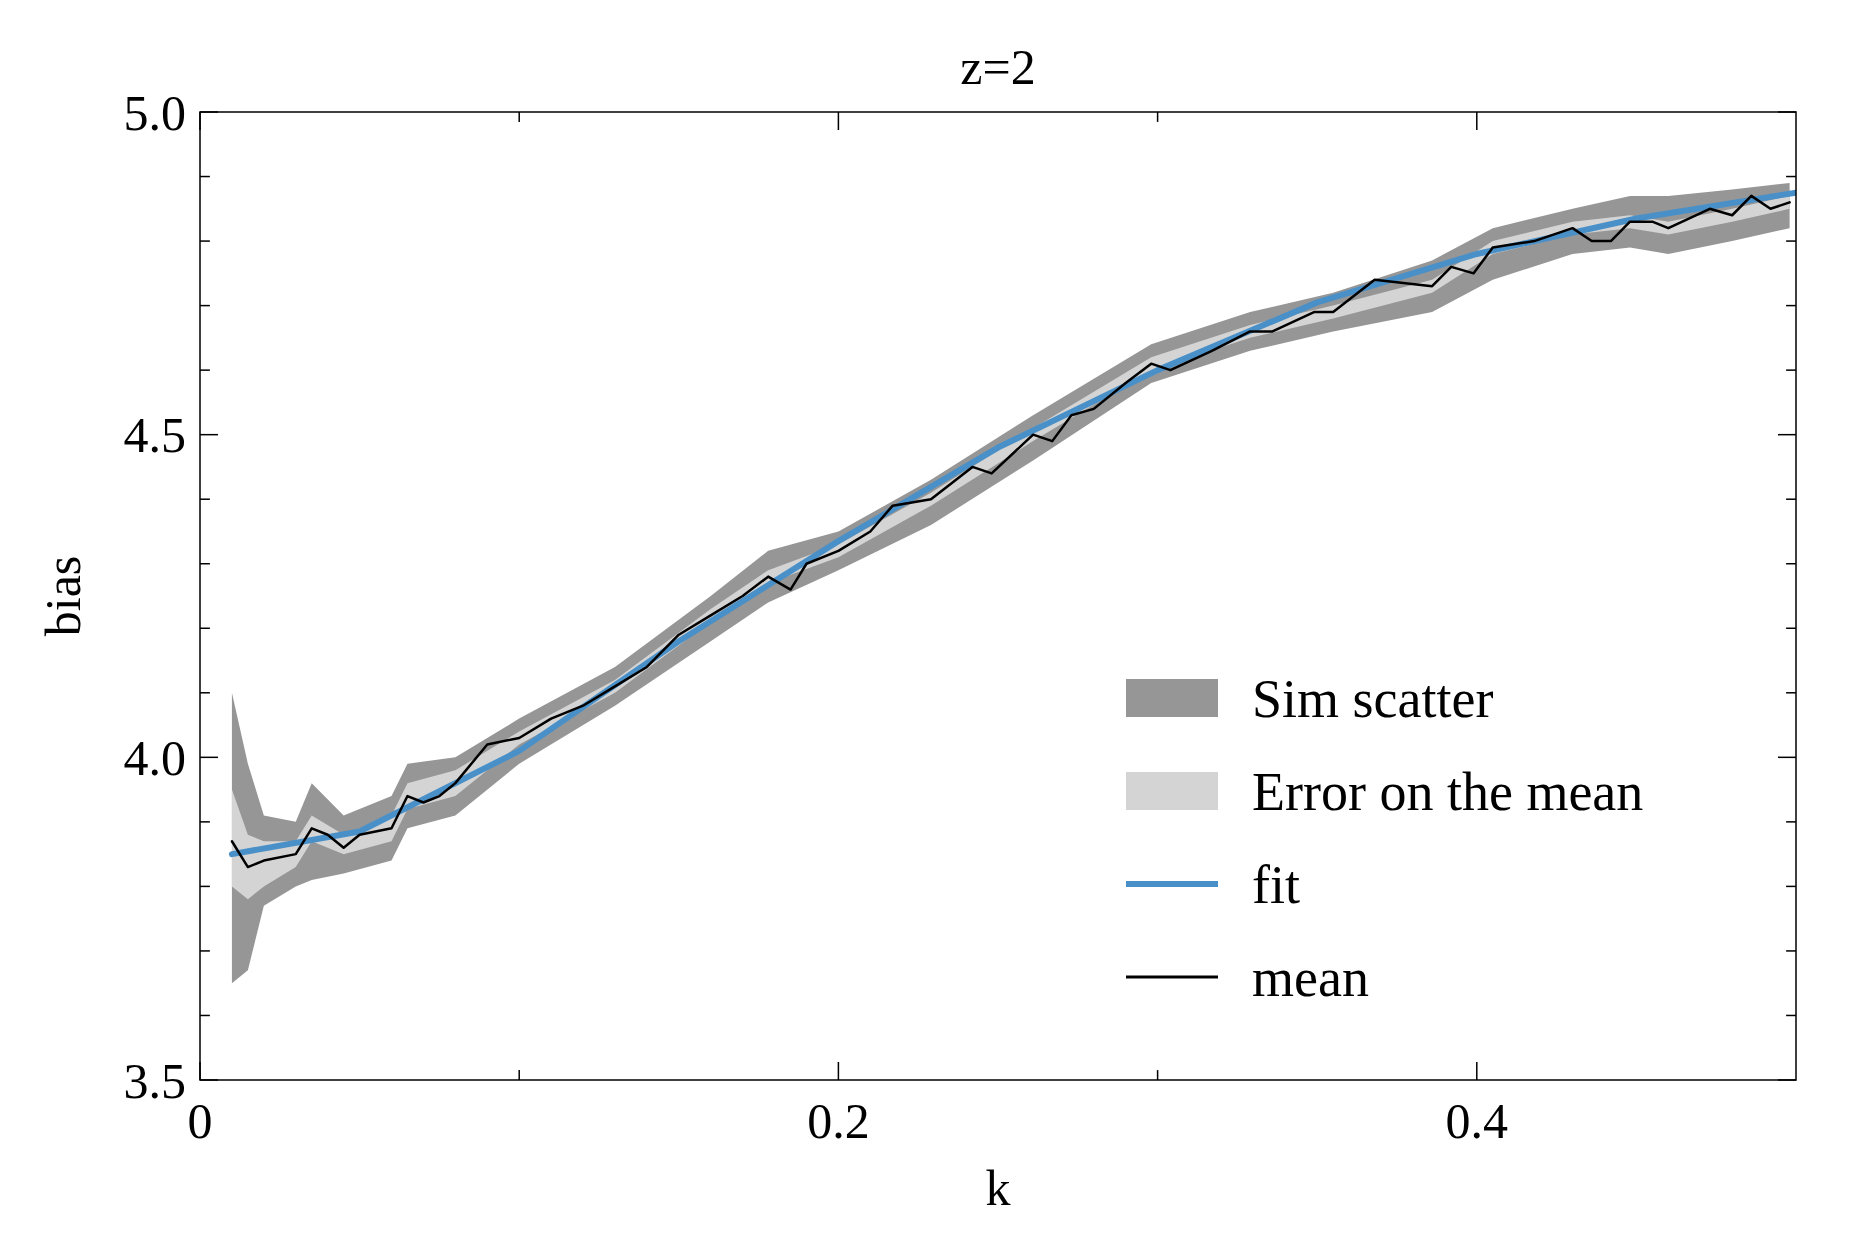 Image resolution: width=1875 pixels, height=1250 pixels. Describe the element at coordinates (998, 67) in the screenshot. I see `chart-title: z=2` at that location.